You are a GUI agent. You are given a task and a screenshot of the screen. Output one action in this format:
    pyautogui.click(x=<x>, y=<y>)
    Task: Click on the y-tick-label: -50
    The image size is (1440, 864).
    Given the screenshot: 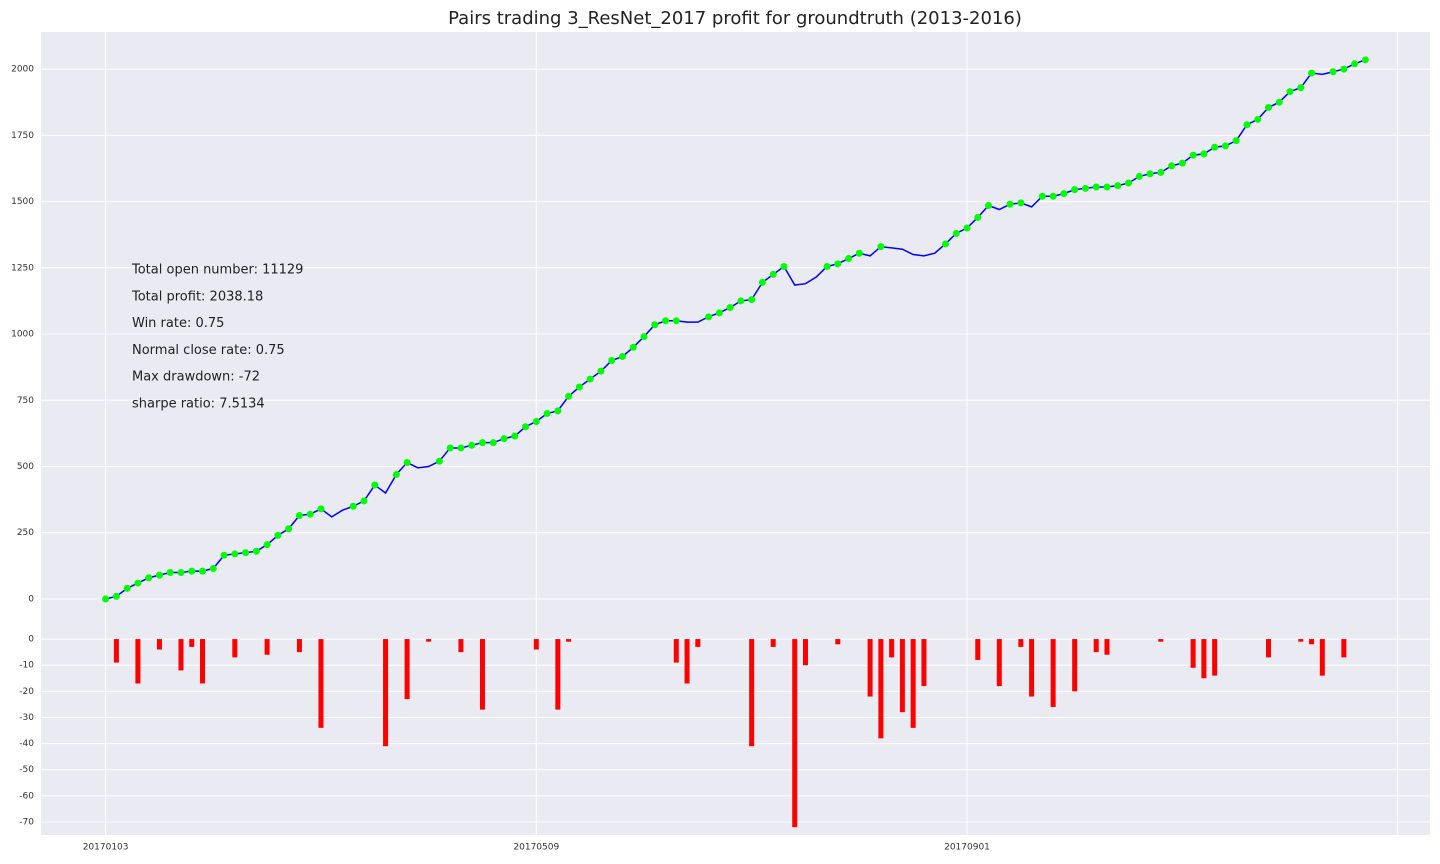 What is the action you would take?
    pyautogui.click(x=26, y=770)
    